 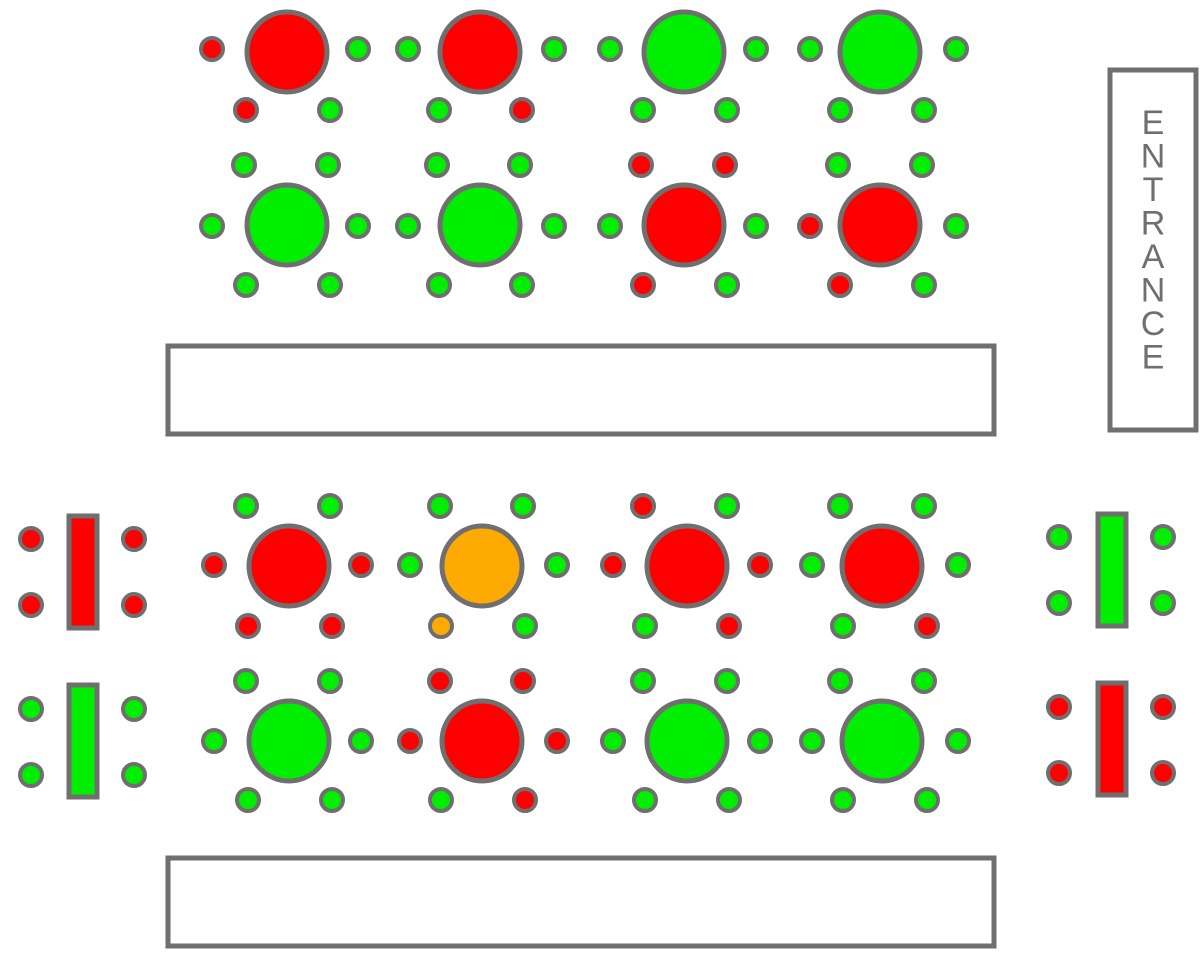 I want to click on table-14-top, so click(x=482, y=741).